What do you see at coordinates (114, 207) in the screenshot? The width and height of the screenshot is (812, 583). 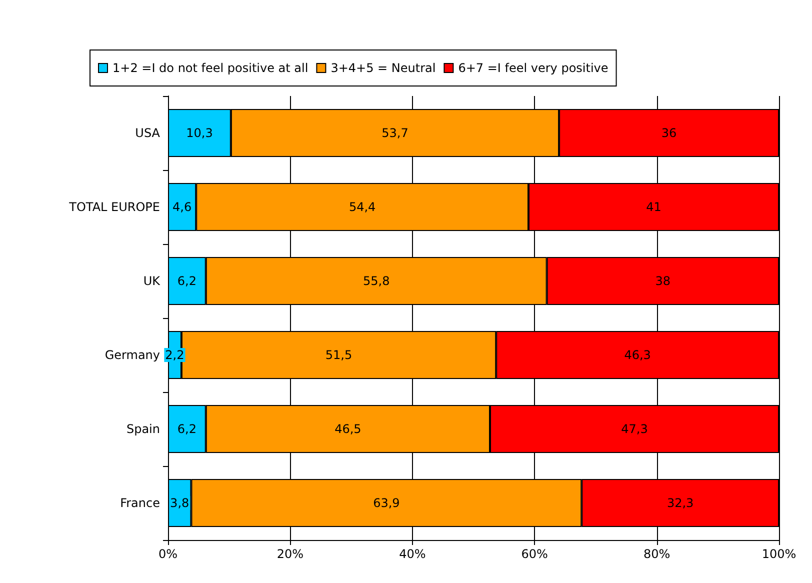 I see `y-tick-label: TOTAL EUROPE` at bounding box center [114, 207].